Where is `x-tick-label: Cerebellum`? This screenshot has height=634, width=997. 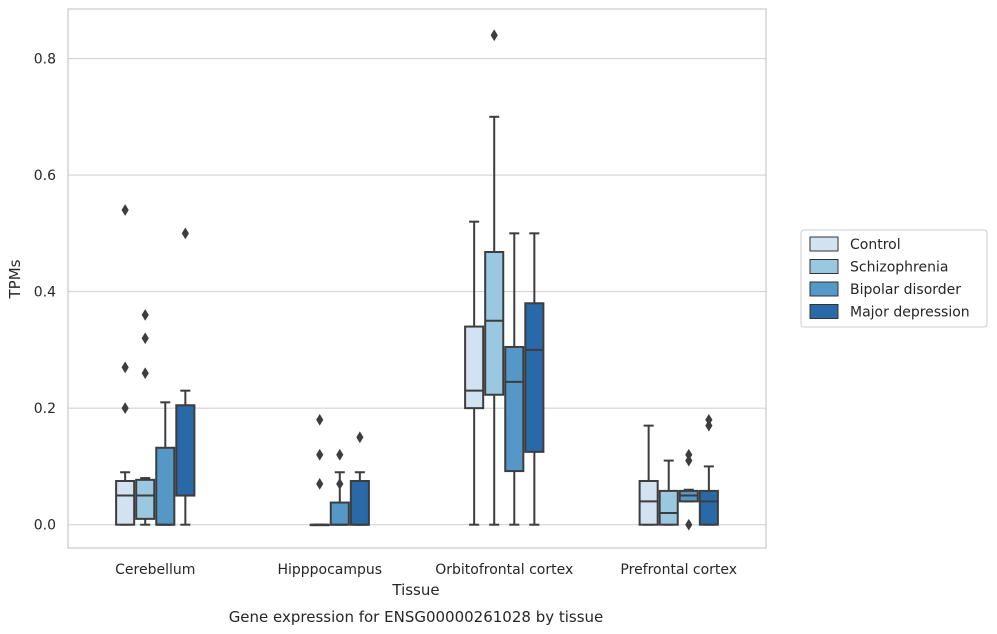 x-tick-label: Cerebellum is located at coordinates (155, 570).